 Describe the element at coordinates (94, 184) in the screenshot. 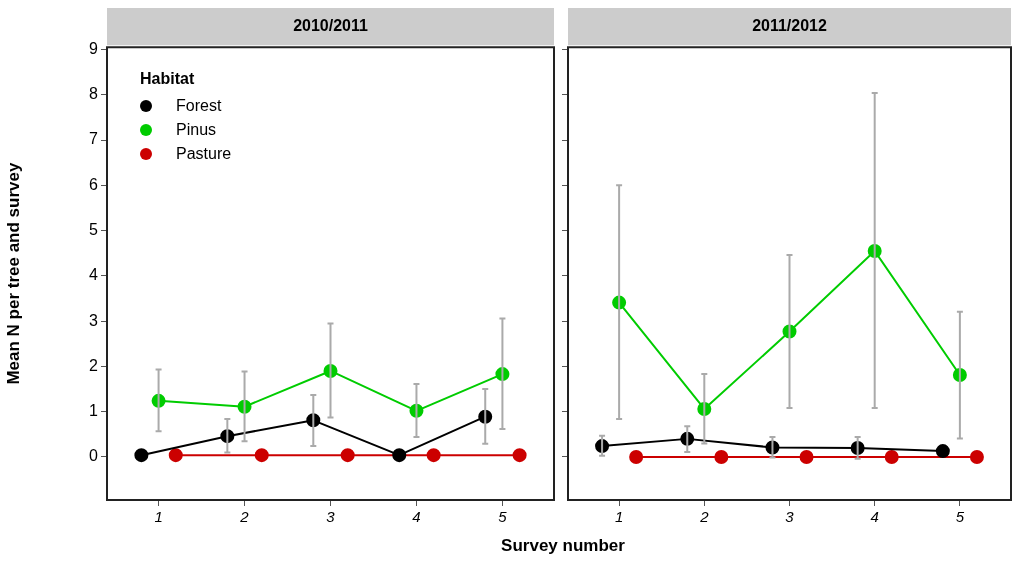

I see `y-tick-label: 6` at that location.